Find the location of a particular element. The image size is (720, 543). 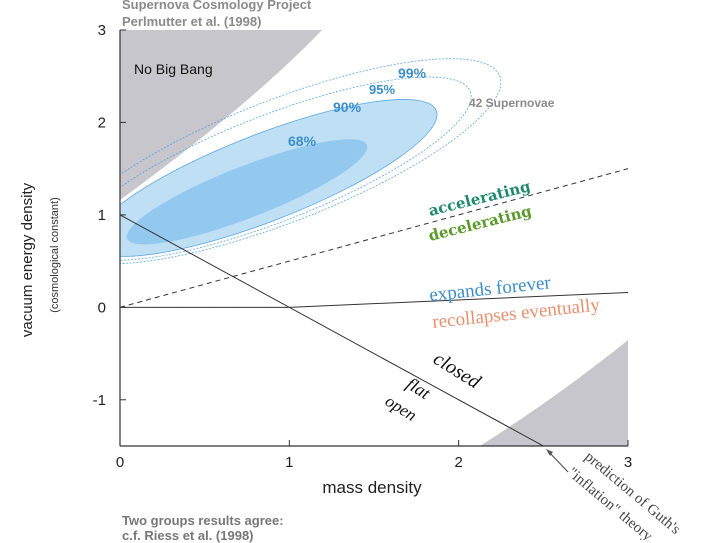

flat-label: flat is located at coordinates (419, 388).